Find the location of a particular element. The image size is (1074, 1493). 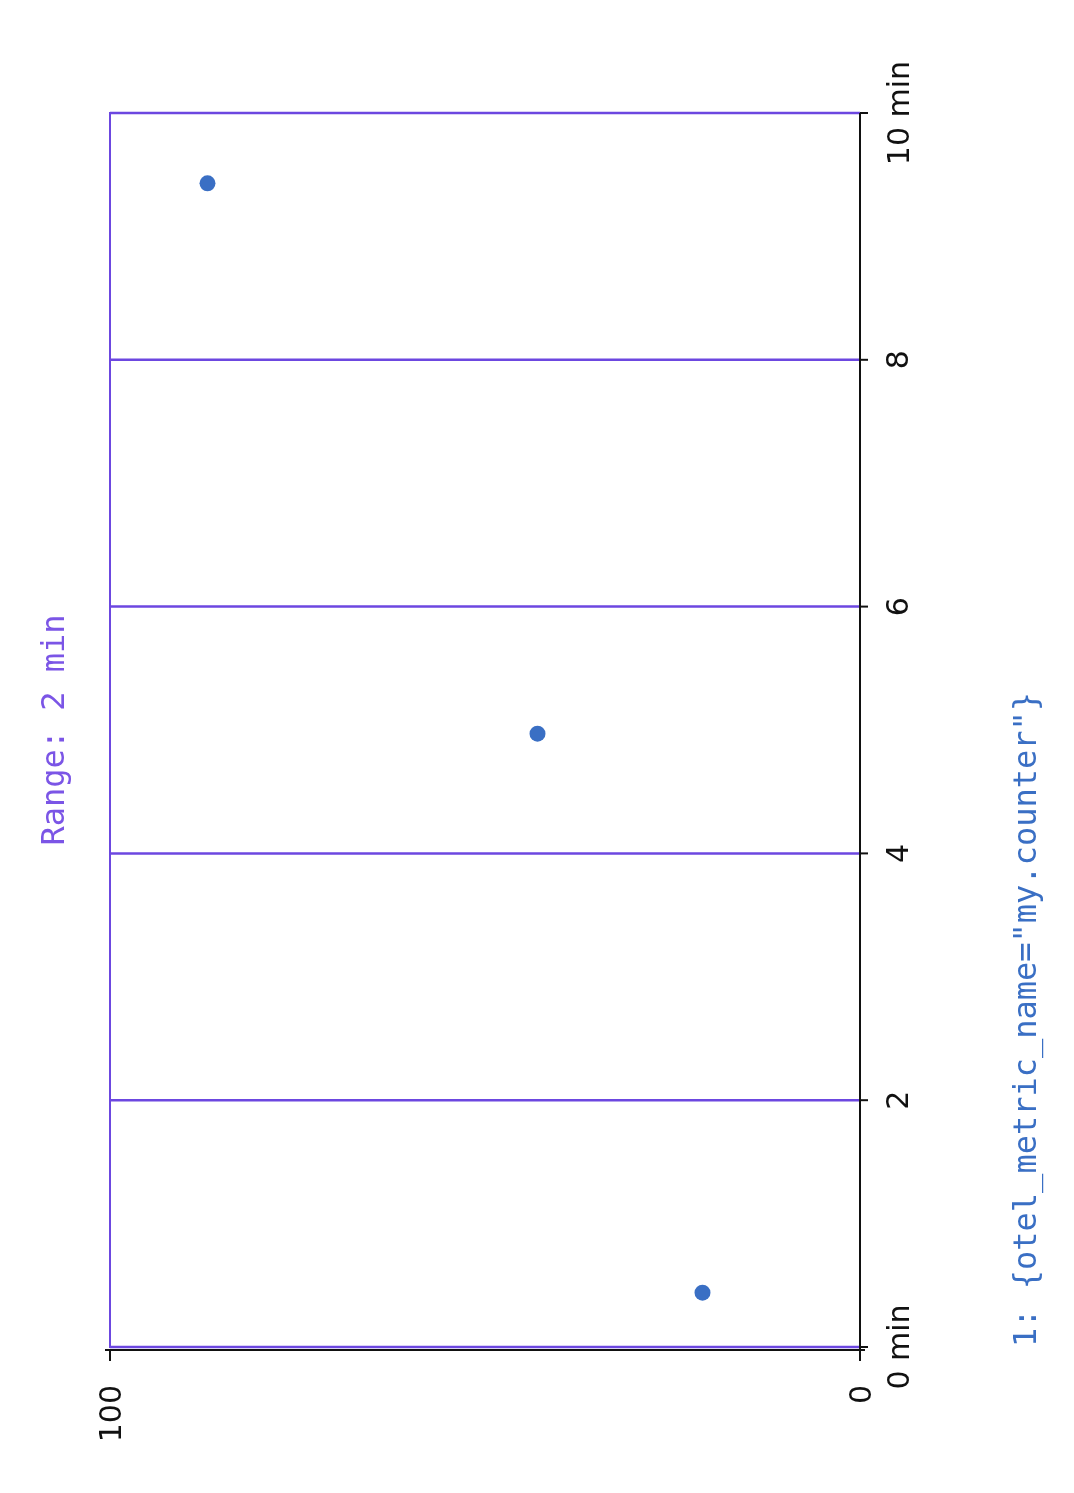

y-tick-label: 8 is located at coordinates (898, 360).